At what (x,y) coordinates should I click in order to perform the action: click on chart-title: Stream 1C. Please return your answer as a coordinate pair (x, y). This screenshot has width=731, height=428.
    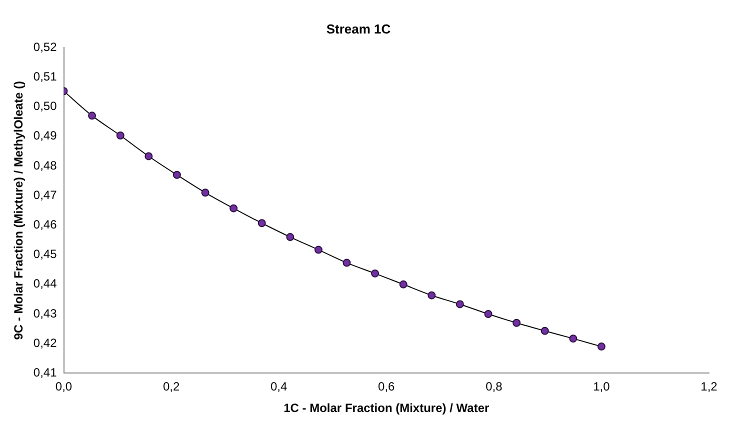
    Looking at the image, I should click on (359, 28).